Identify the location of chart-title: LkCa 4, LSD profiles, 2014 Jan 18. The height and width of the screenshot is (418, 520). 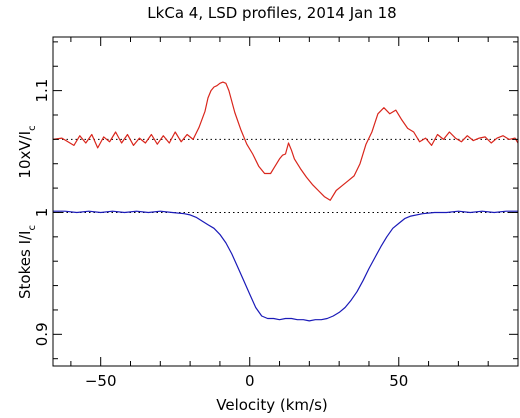
(271, 13).